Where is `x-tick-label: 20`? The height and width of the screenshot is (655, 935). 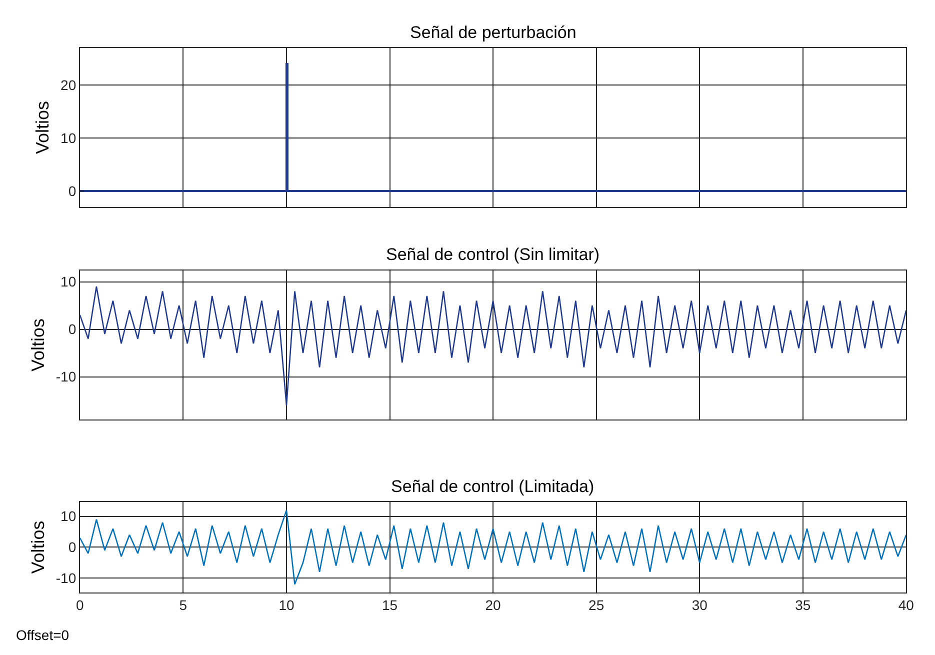 x-tick-label: 20 is located at coordinates (493, 605).